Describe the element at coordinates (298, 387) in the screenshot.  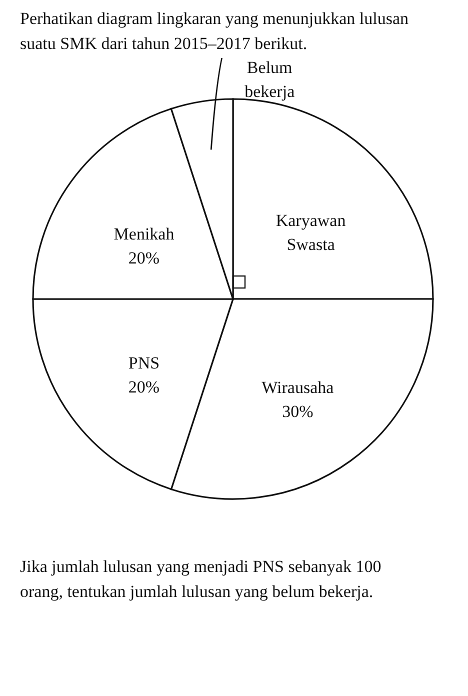
I see `slice-label: Wirausaha` at that location.